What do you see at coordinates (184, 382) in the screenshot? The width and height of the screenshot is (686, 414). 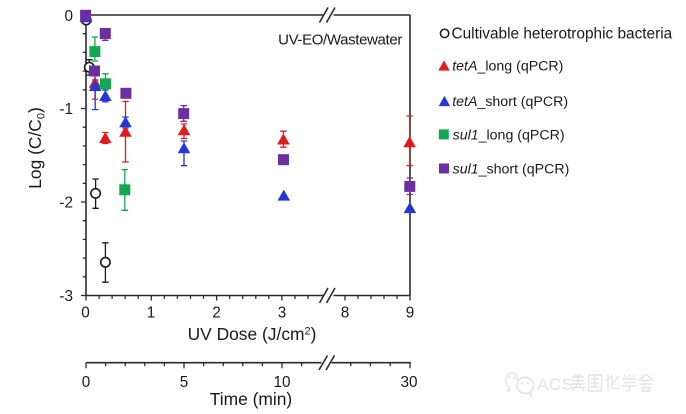 I see `svg-text: 5` at bounding box center [184, 382].